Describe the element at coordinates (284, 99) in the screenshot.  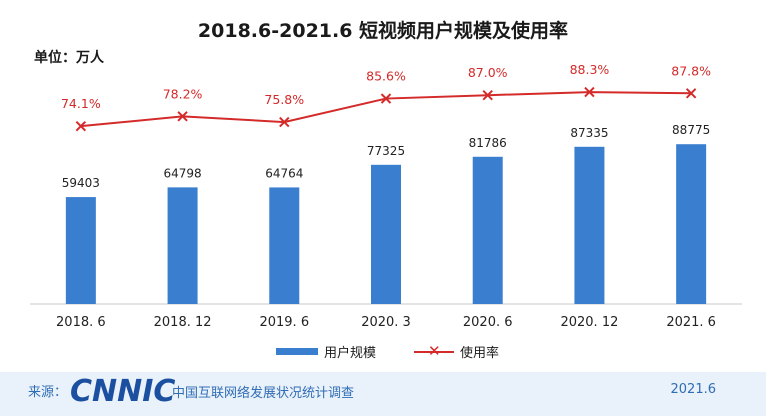
I see `line-value-label-2: 75.8%` at that location.